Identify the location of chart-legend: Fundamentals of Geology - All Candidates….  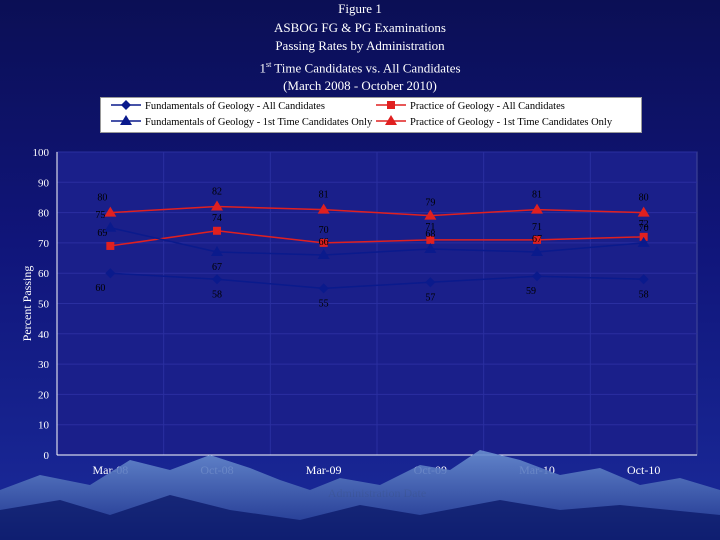
(371, 115).